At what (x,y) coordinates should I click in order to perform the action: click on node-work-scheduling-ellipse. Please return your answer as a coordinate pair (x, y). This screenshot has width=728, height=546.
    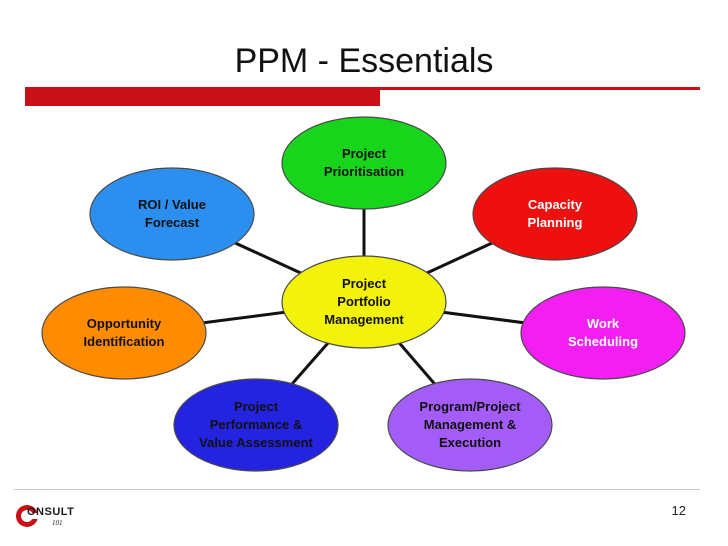
    Looking at the image, I should click on (603, 333).